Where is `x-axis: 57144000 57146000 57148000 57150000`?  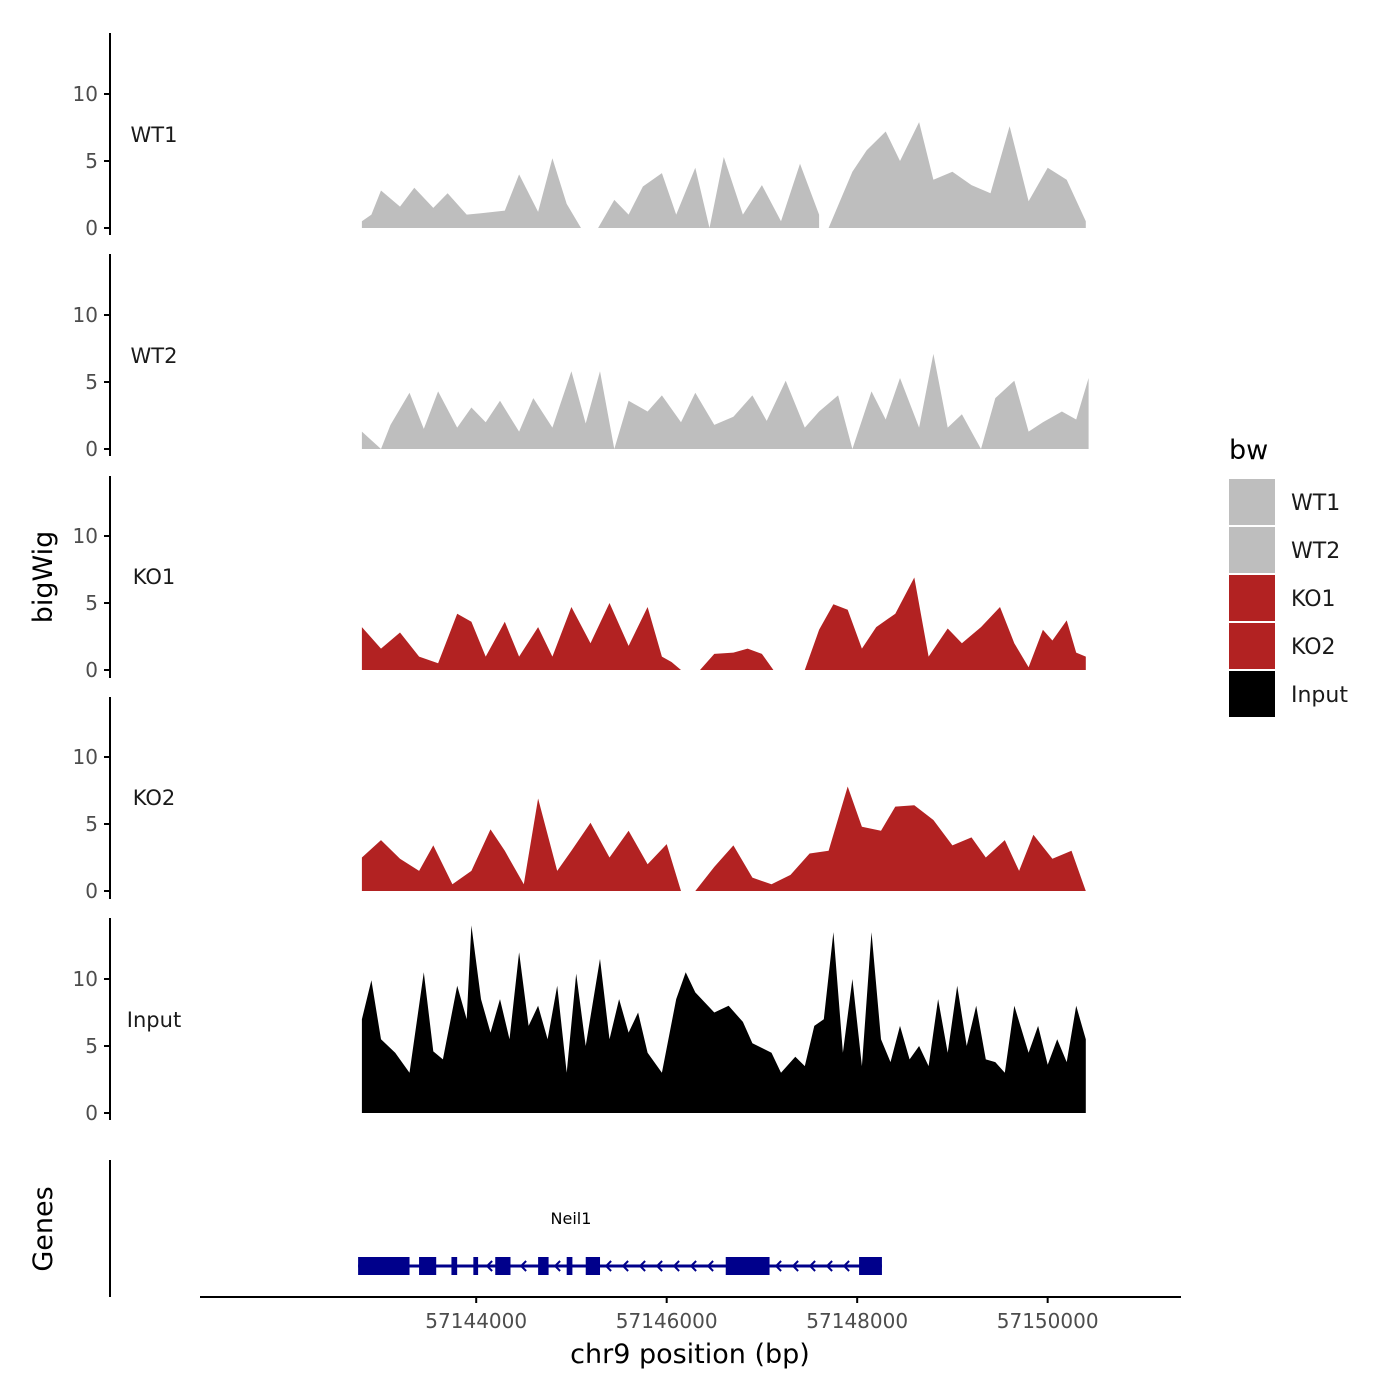 x-axis: 57144000 57146000 57148000 57150000 is located at coordinates (690, 1314).